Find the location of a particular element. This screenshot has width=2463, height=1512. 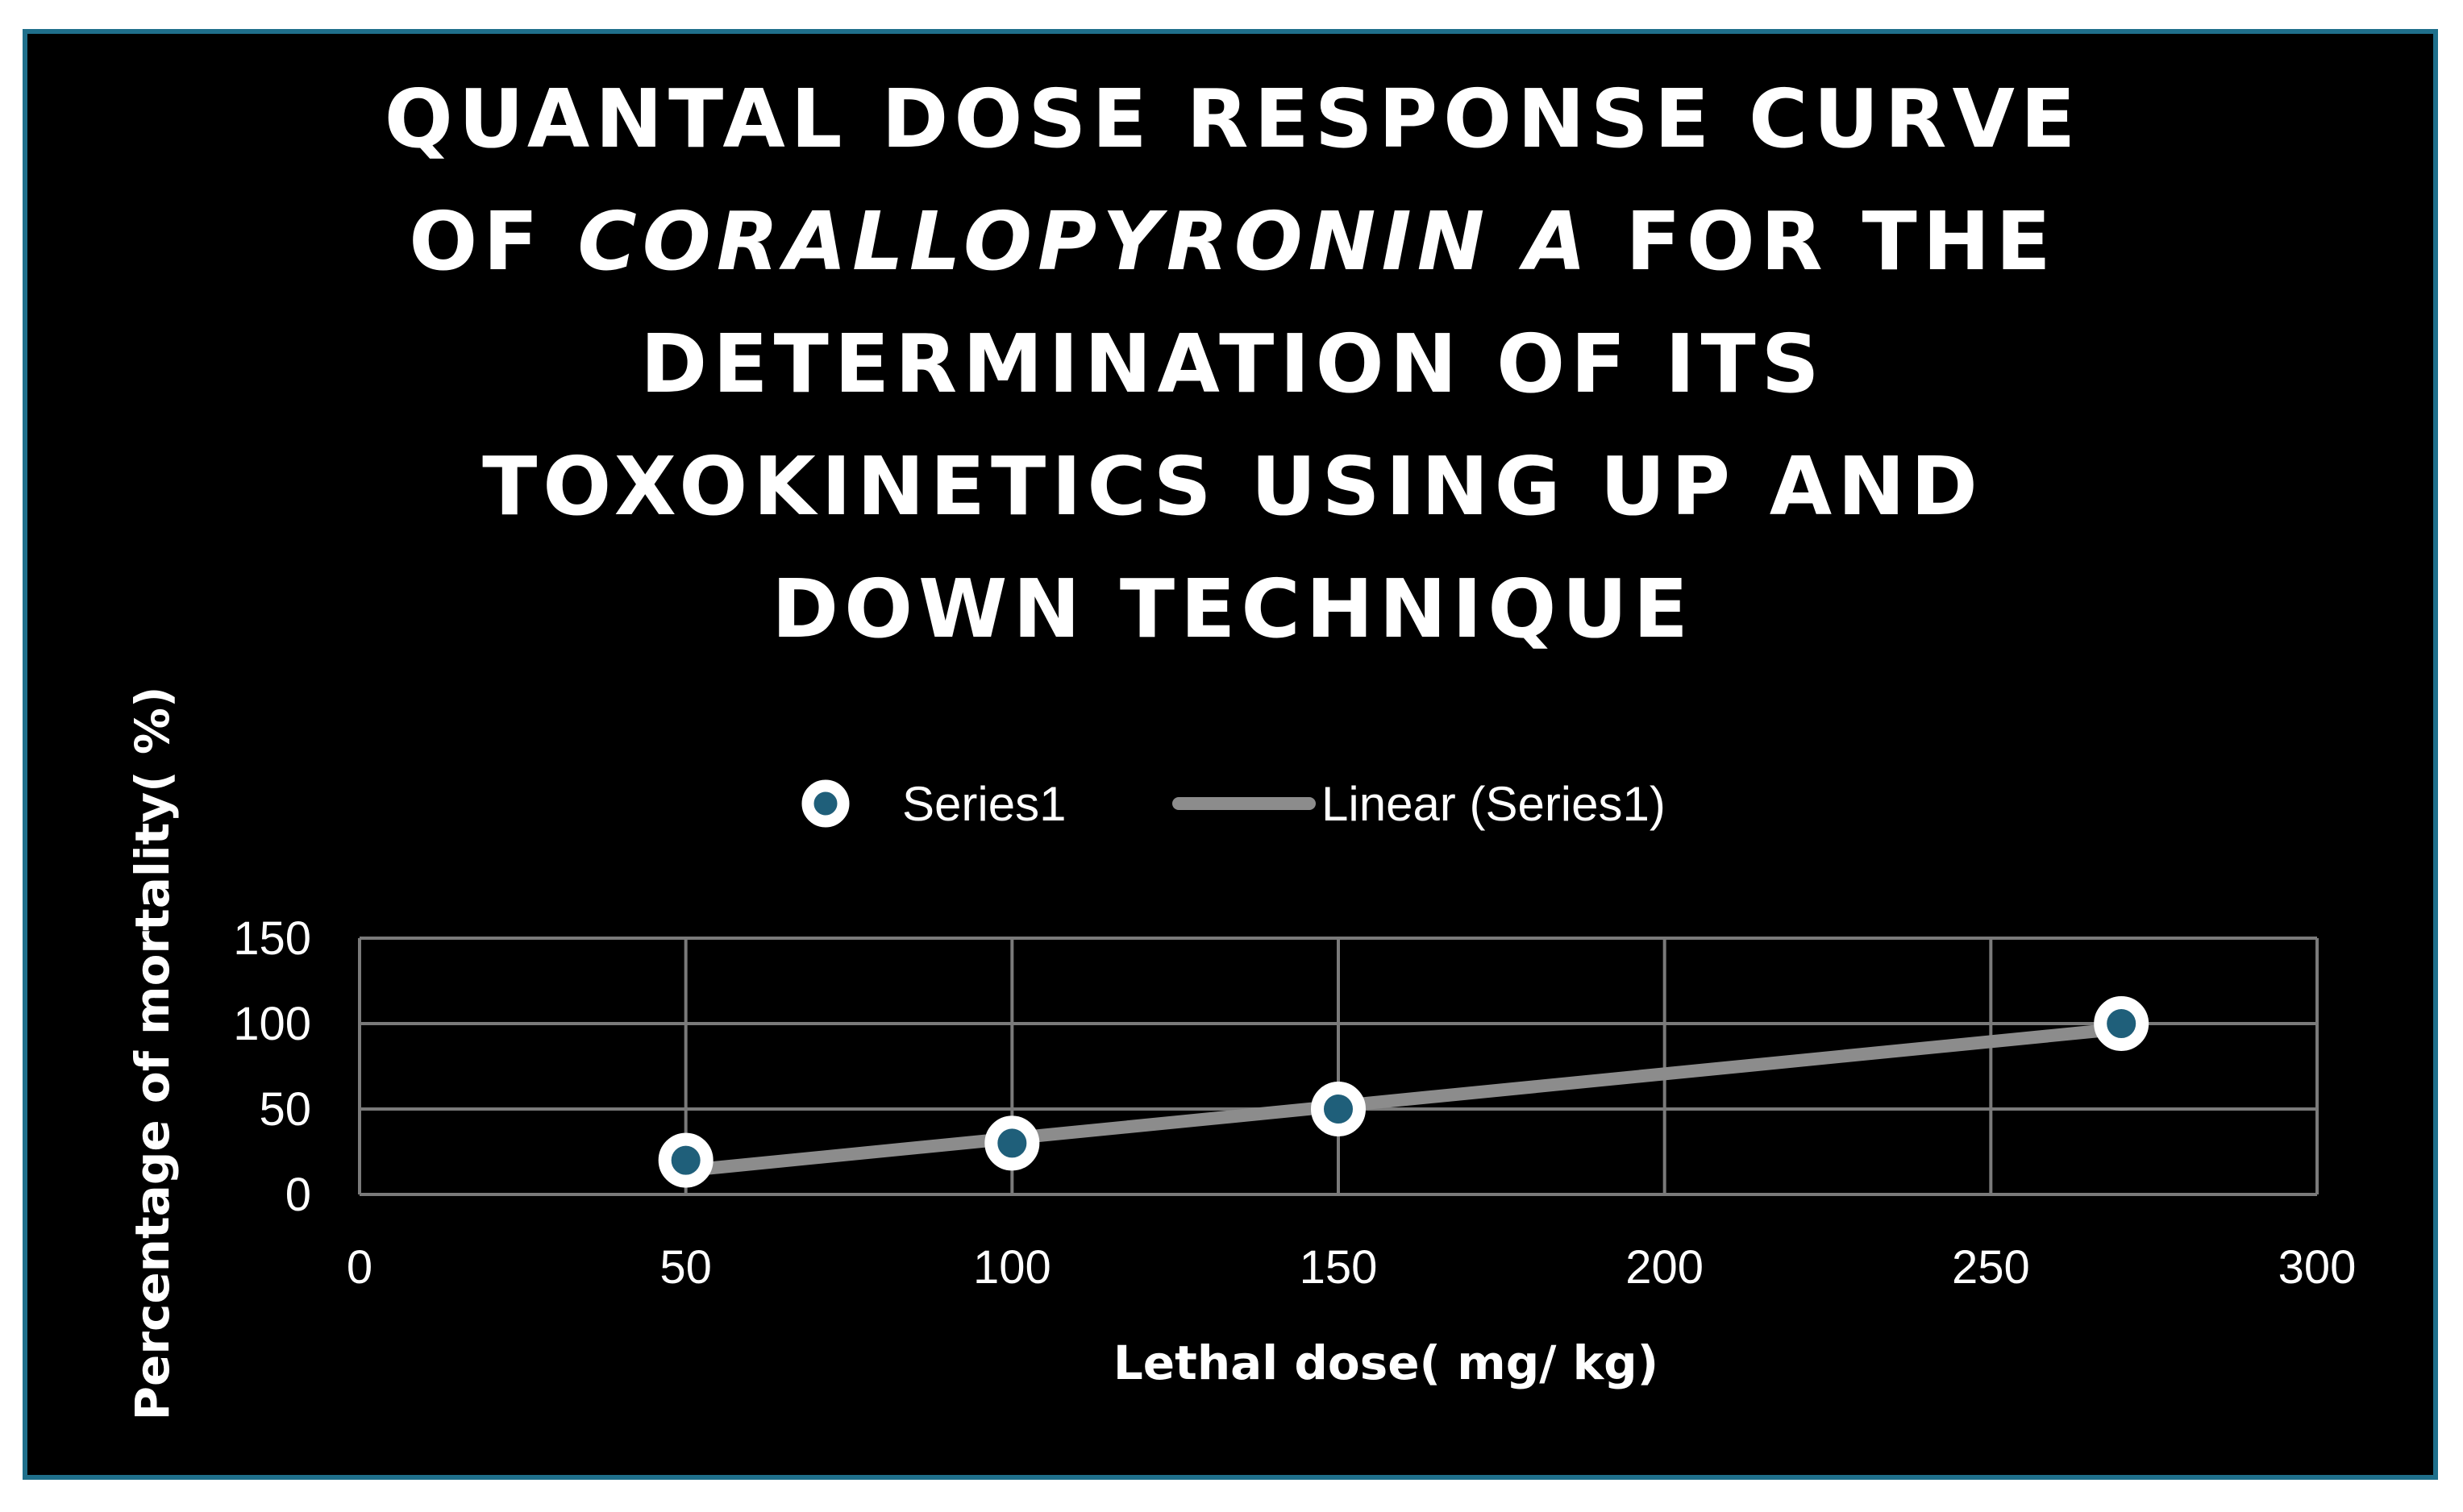

legend-series1-marker is located at coordinates (825, 803).